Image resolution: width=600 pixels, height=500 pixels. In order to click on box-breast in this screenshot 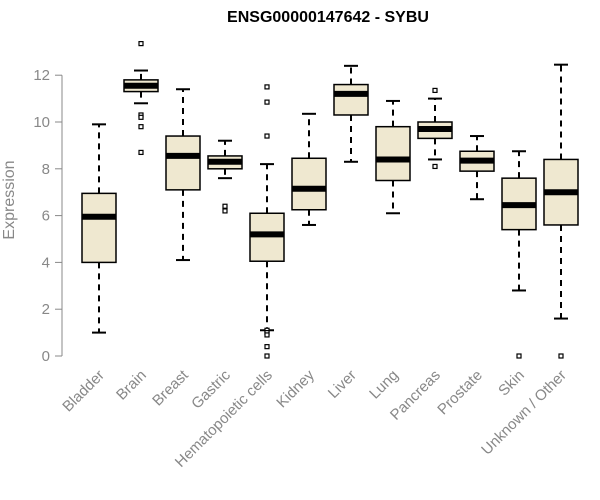, I will do `click(183, 175)`.